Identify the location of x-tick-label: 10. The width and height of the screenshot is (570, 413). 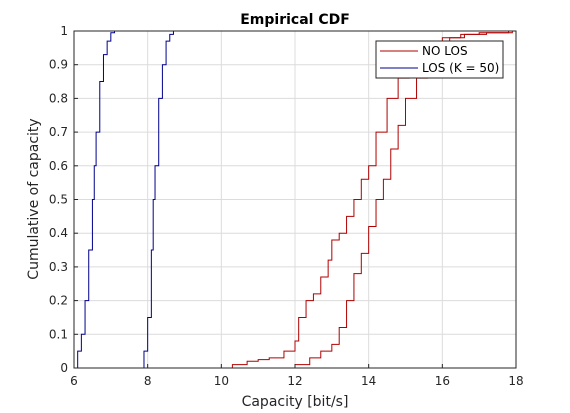
(221, 381).